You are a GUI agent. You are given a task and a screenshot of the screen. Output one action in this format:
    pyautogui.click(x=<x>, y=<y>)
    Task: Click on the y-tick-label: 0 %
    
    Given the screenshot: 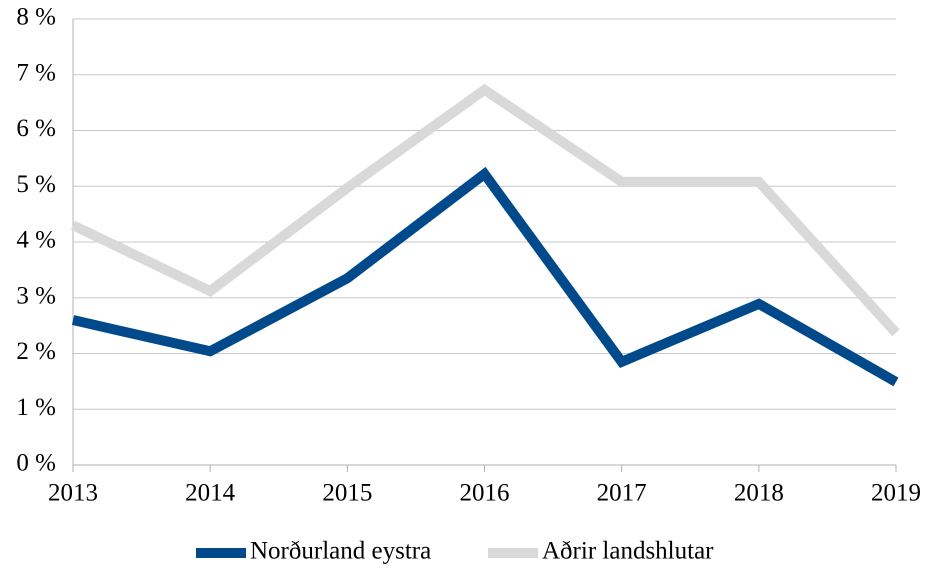 What is the action you would take?
    pyautogui.click(x=36, y=463)
    